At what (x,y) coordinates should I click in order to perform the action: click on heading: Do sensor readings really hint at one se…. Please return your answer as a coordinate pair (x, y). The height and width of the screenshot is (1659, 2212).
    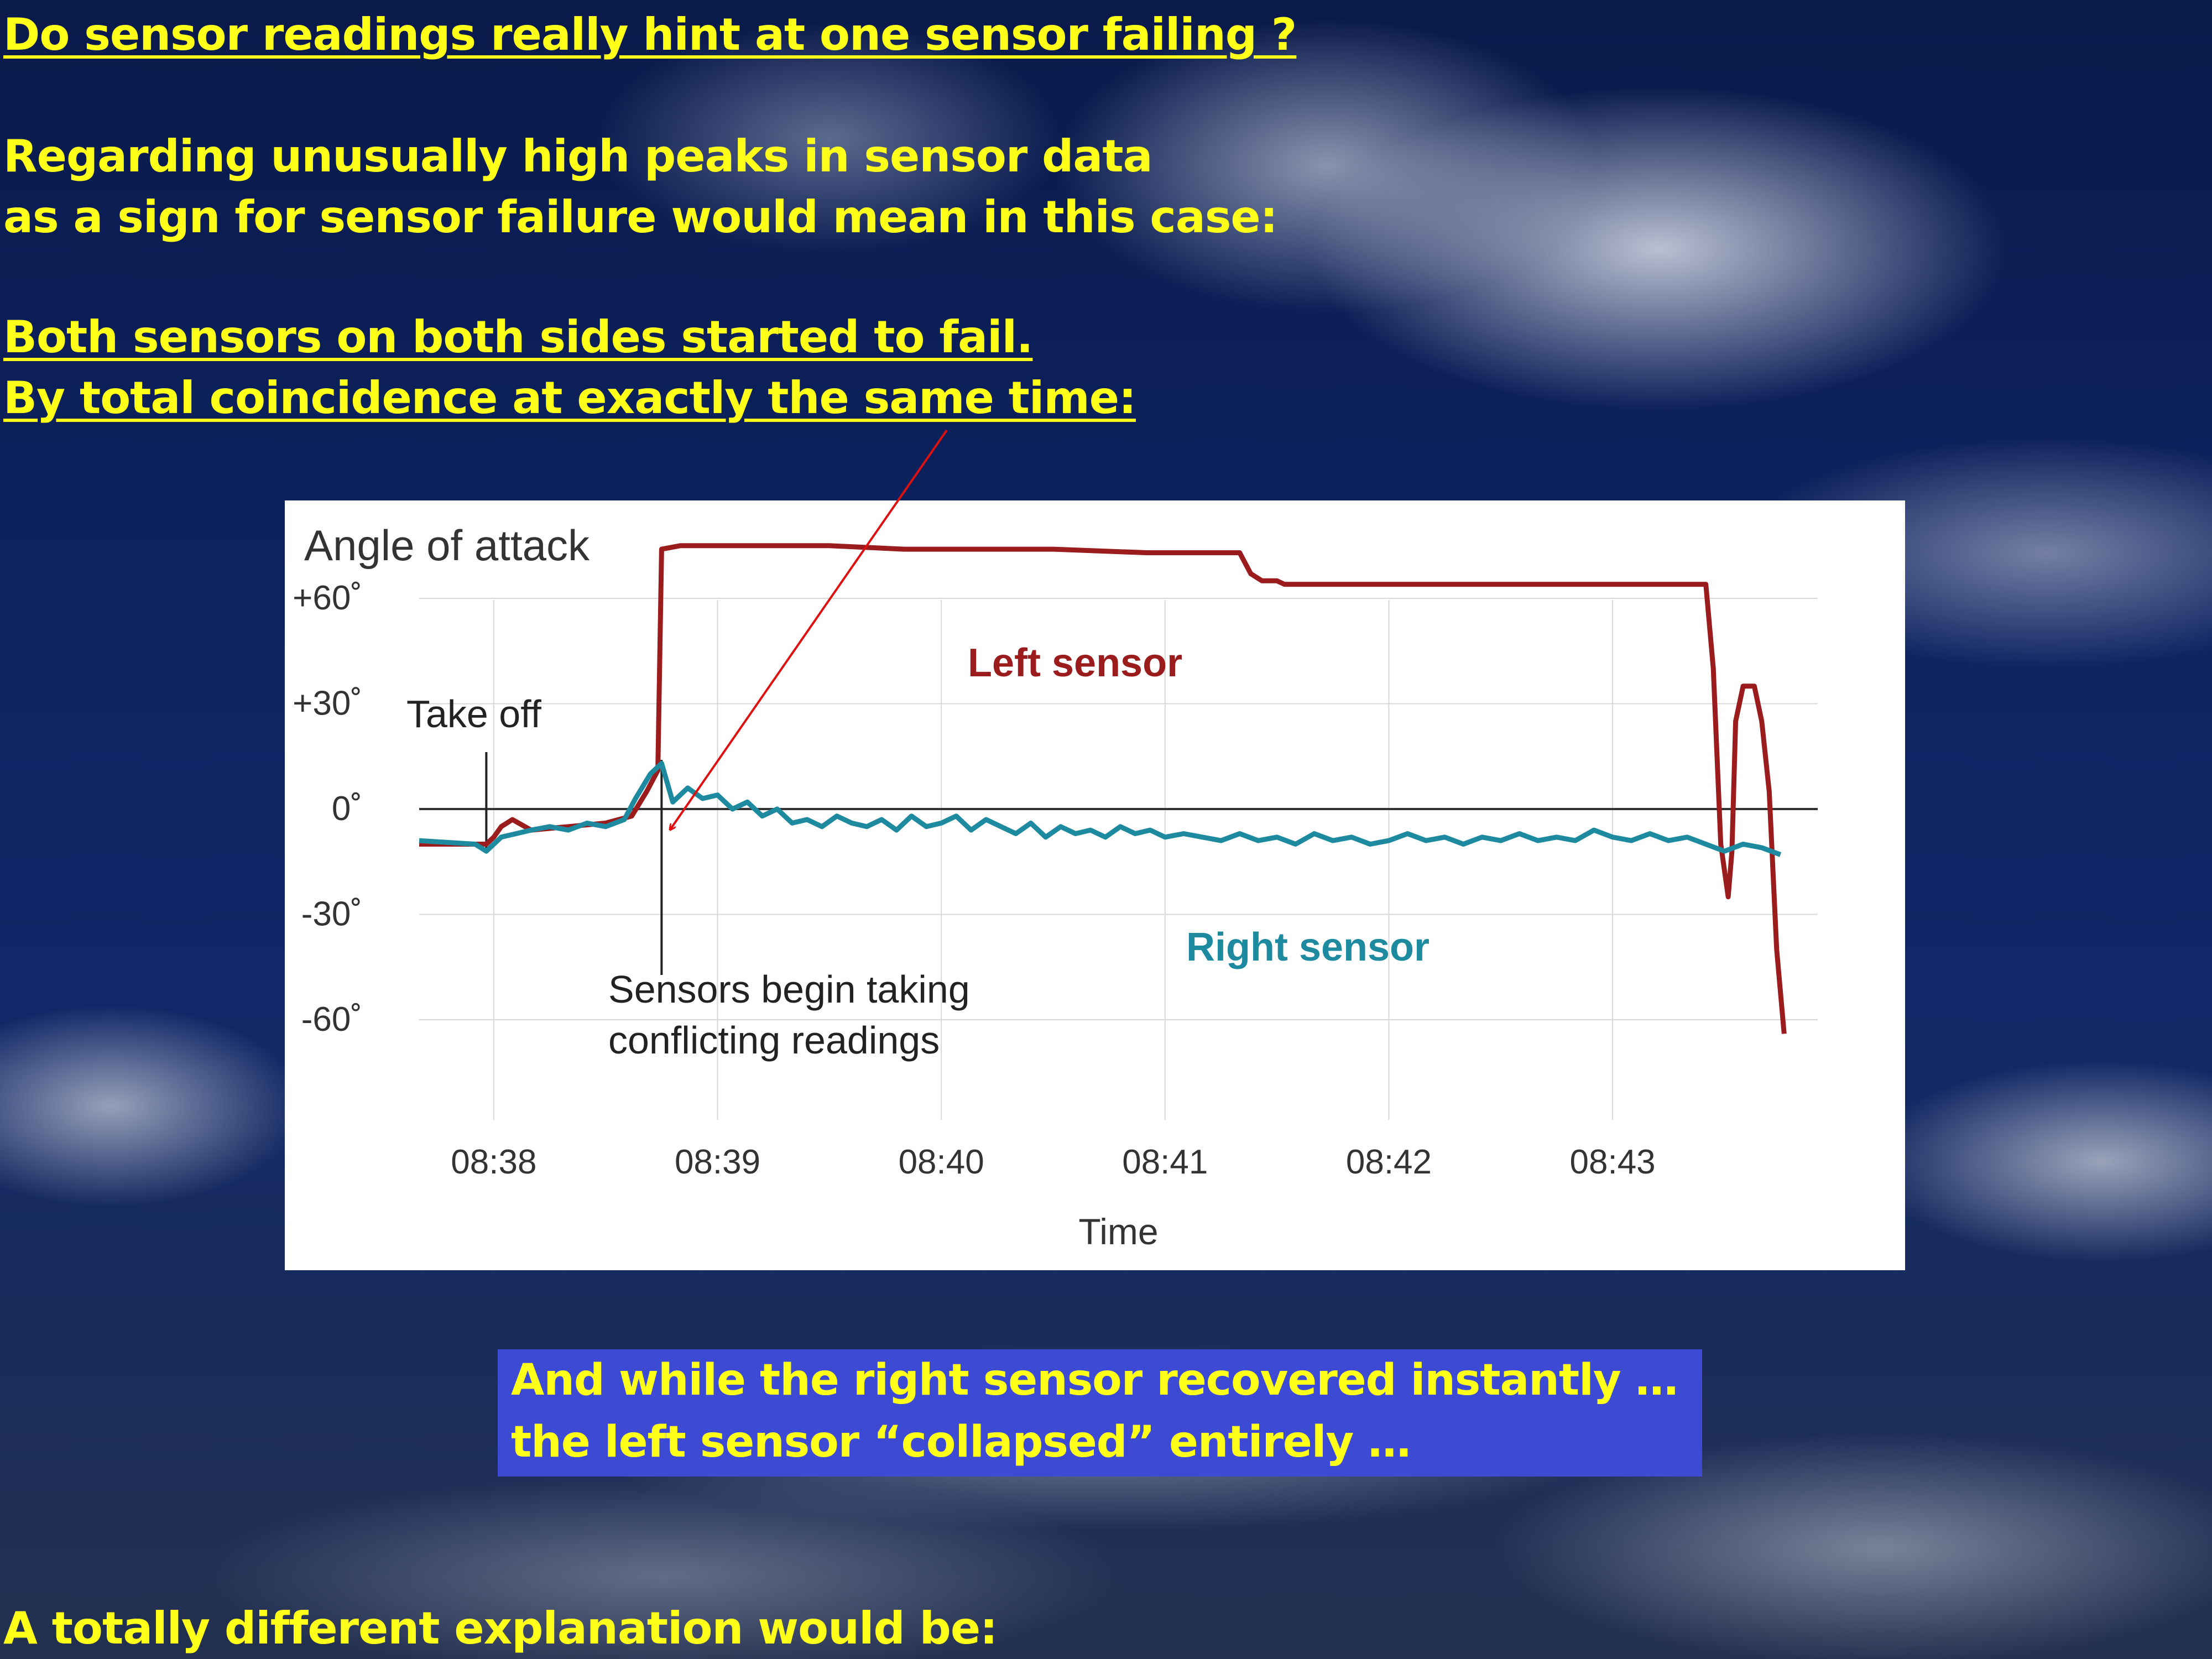
    Looking at the image, I should click on (650, 34).